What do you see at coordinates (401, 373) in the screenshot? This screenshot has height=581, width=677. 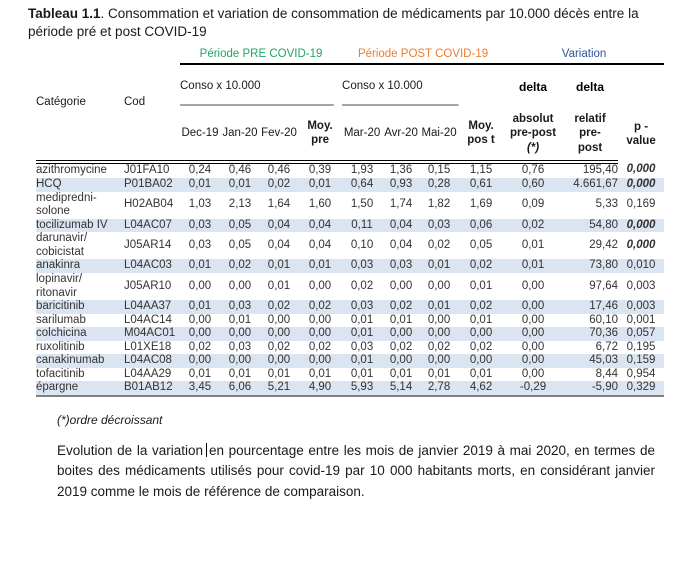 I see `cell-avr20: 0,01` at bounding box center [401, 373].